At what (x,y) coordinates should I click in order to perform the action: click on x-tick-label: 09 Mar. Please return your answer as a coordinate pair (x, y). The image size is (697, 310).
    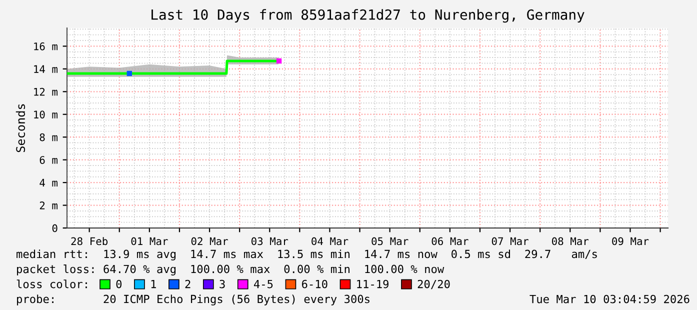
    Looking at the image, I should click on (630, 241).